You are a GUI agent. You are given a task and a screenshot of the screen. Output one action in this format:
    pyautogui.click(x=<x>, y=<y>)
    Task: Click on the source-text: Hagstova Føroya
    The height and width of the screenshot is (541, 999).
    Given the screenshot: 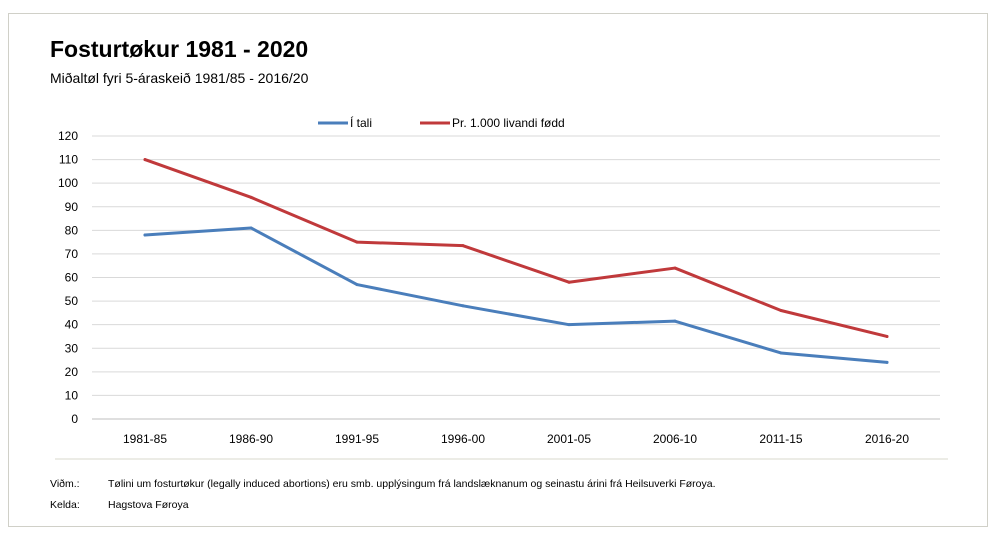 What is the action you would take?
    pyautogui.click(x=148, y=505)
    